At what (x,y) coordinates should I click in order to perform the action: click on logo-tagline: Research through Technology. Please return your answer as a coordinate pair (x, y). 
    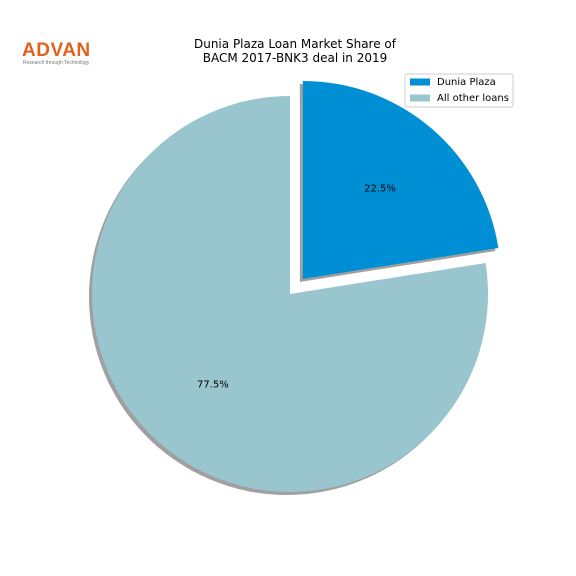
    Looking at the image, I should click on (56, 63).